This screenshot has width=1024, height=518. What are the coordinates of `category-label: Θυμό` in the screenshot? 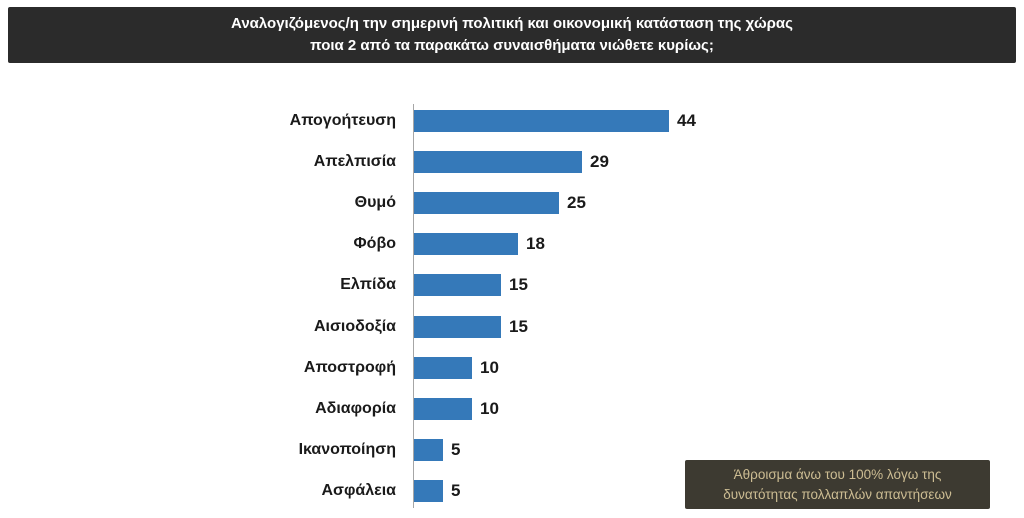 It's located at (375, 202).